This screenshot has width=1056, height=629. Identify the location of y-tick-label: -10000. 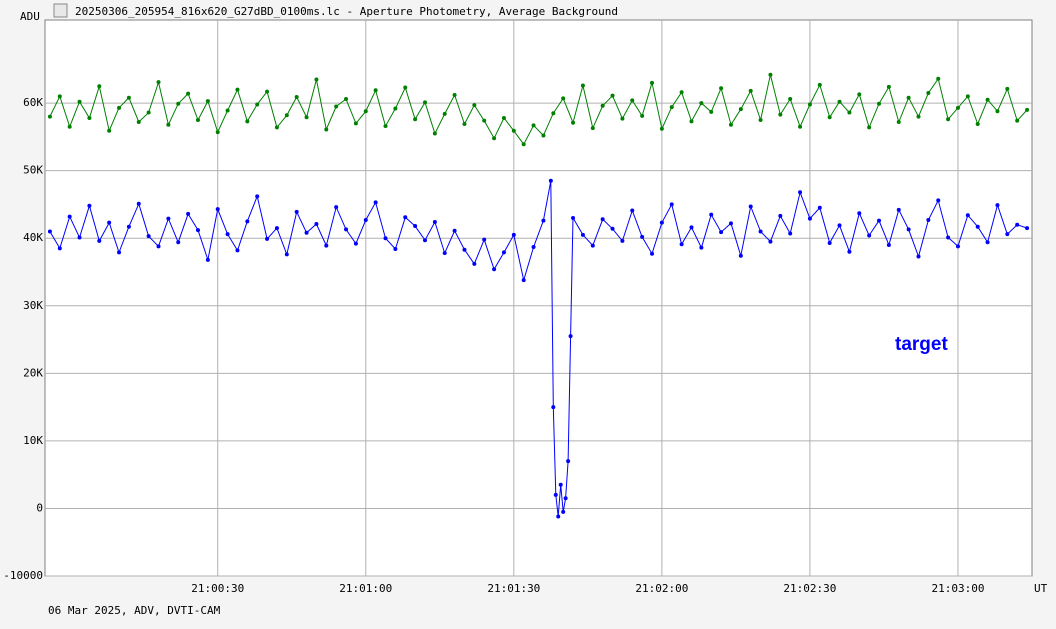
(23, 575).